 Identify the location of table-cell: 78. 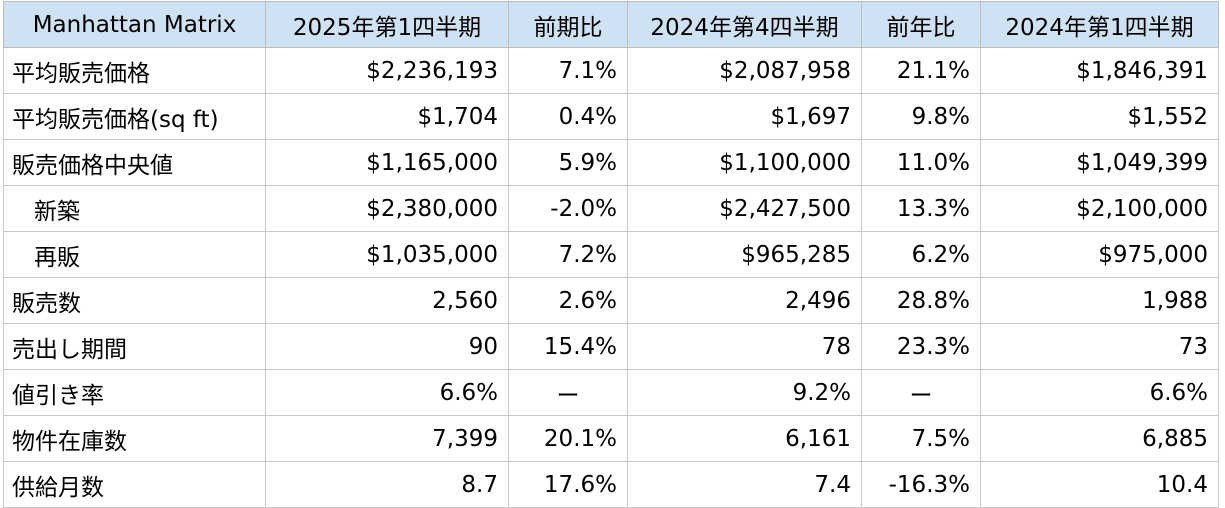
(744, 346).